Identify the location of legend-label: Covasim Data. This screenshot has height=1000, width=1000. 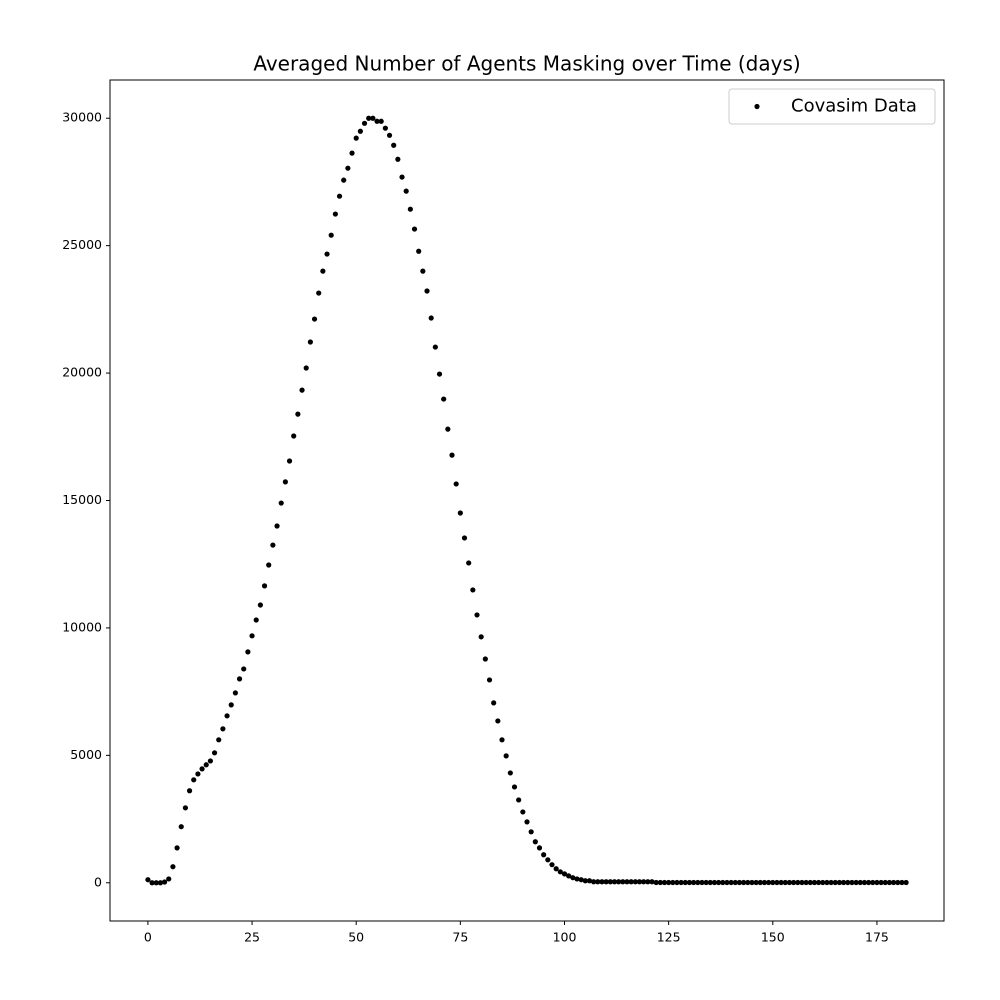
(854, 106).